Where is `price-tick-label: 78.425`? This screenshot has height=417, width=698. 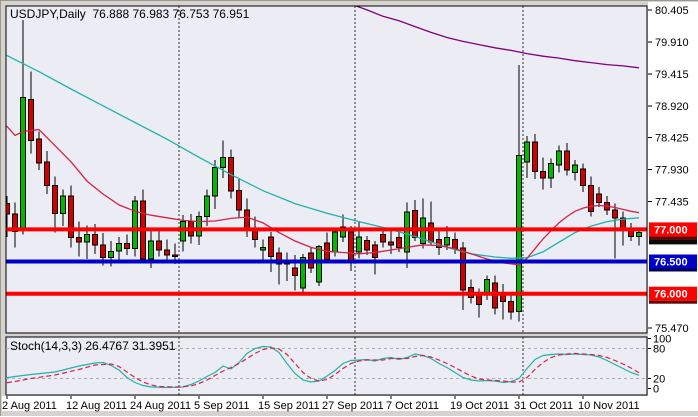
price-tick-label: 78.425 is located at coordinates (672, 139).